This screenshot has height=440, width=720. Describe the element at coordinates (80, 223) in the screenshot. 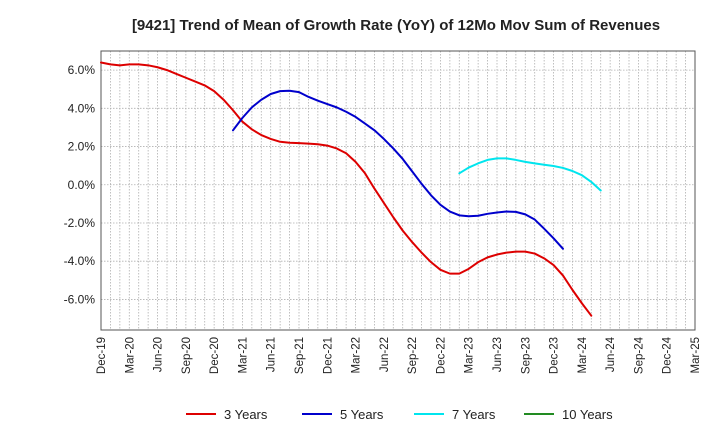

I see `y-tick-label: -2.0%` at that location.